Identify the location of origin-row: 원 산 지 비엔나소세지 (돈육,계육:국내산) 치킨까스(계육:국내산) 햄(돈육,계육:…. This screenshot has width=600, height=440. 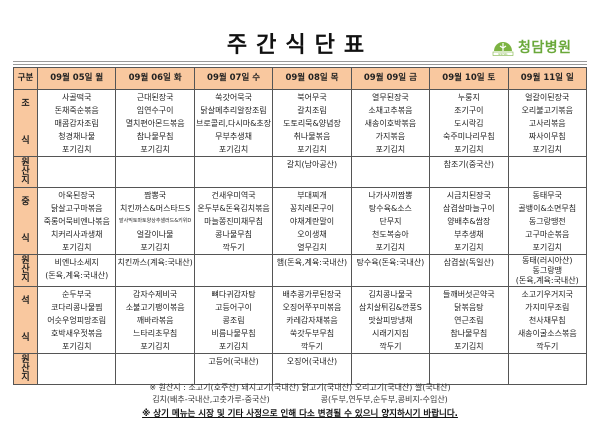
(300, 270).